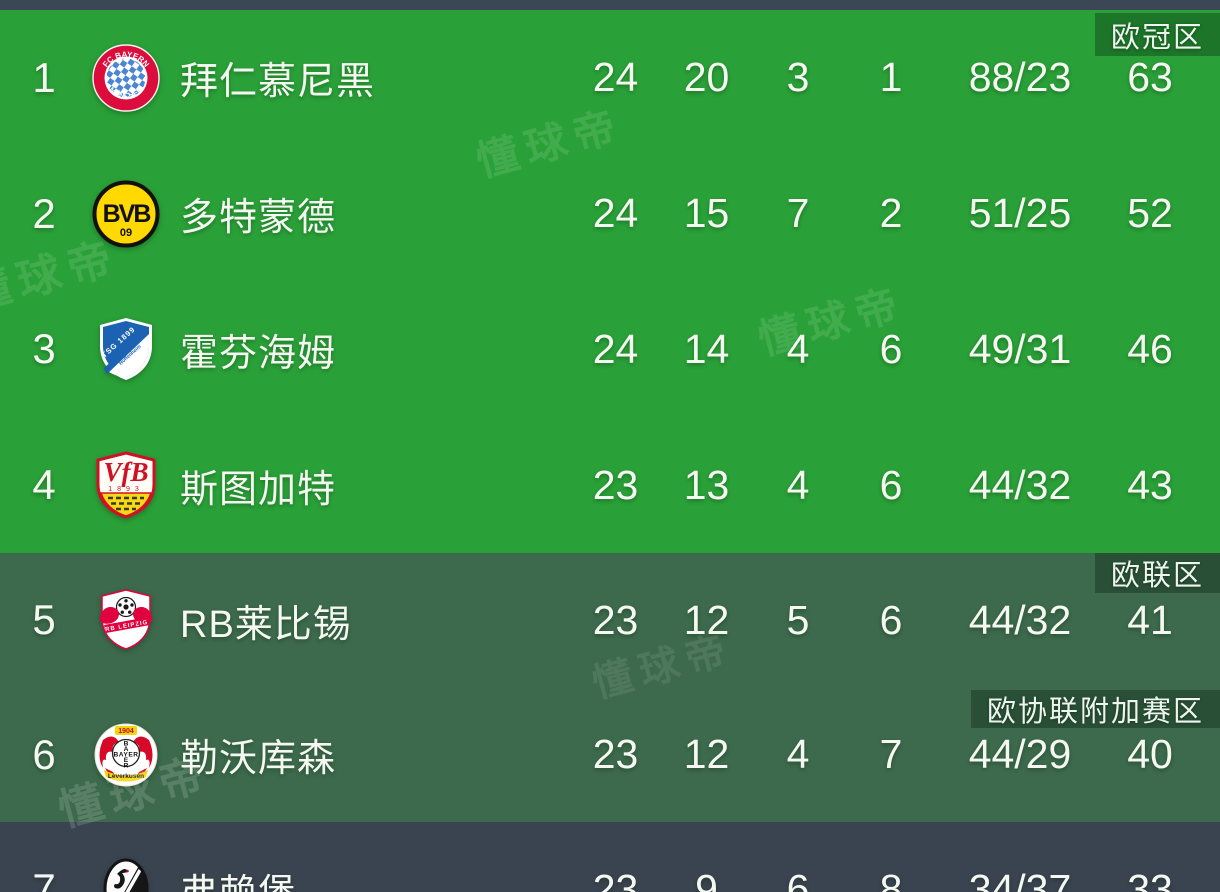 This screenshot has width=1220, height=892. I want to click on losses: 2, so click(891, 213).